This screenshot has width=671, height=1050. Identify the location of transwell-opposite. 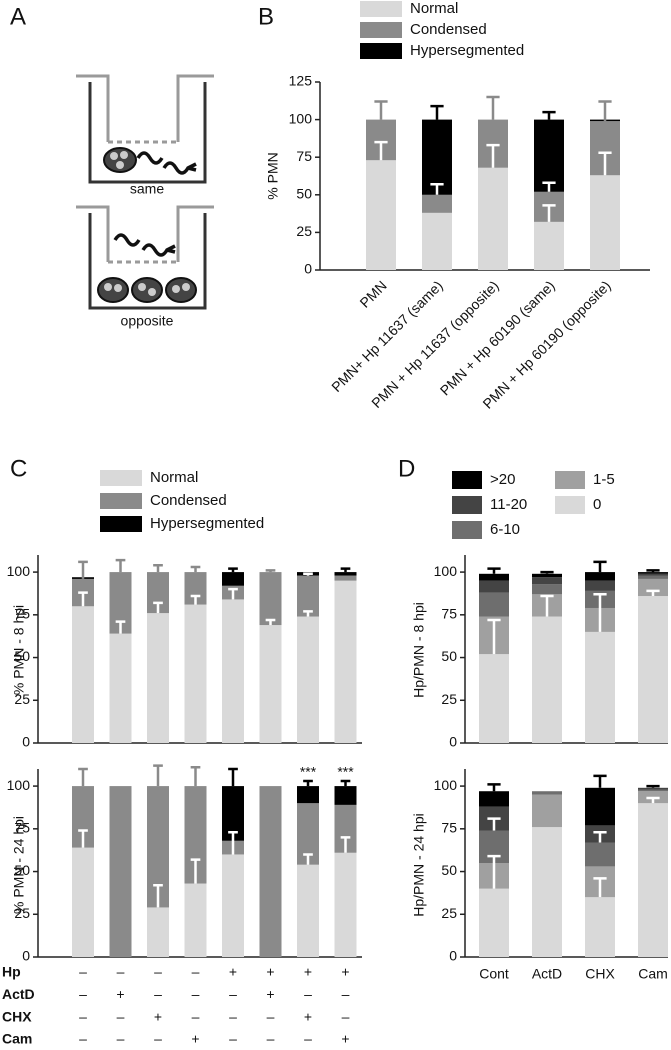
(145, 257).